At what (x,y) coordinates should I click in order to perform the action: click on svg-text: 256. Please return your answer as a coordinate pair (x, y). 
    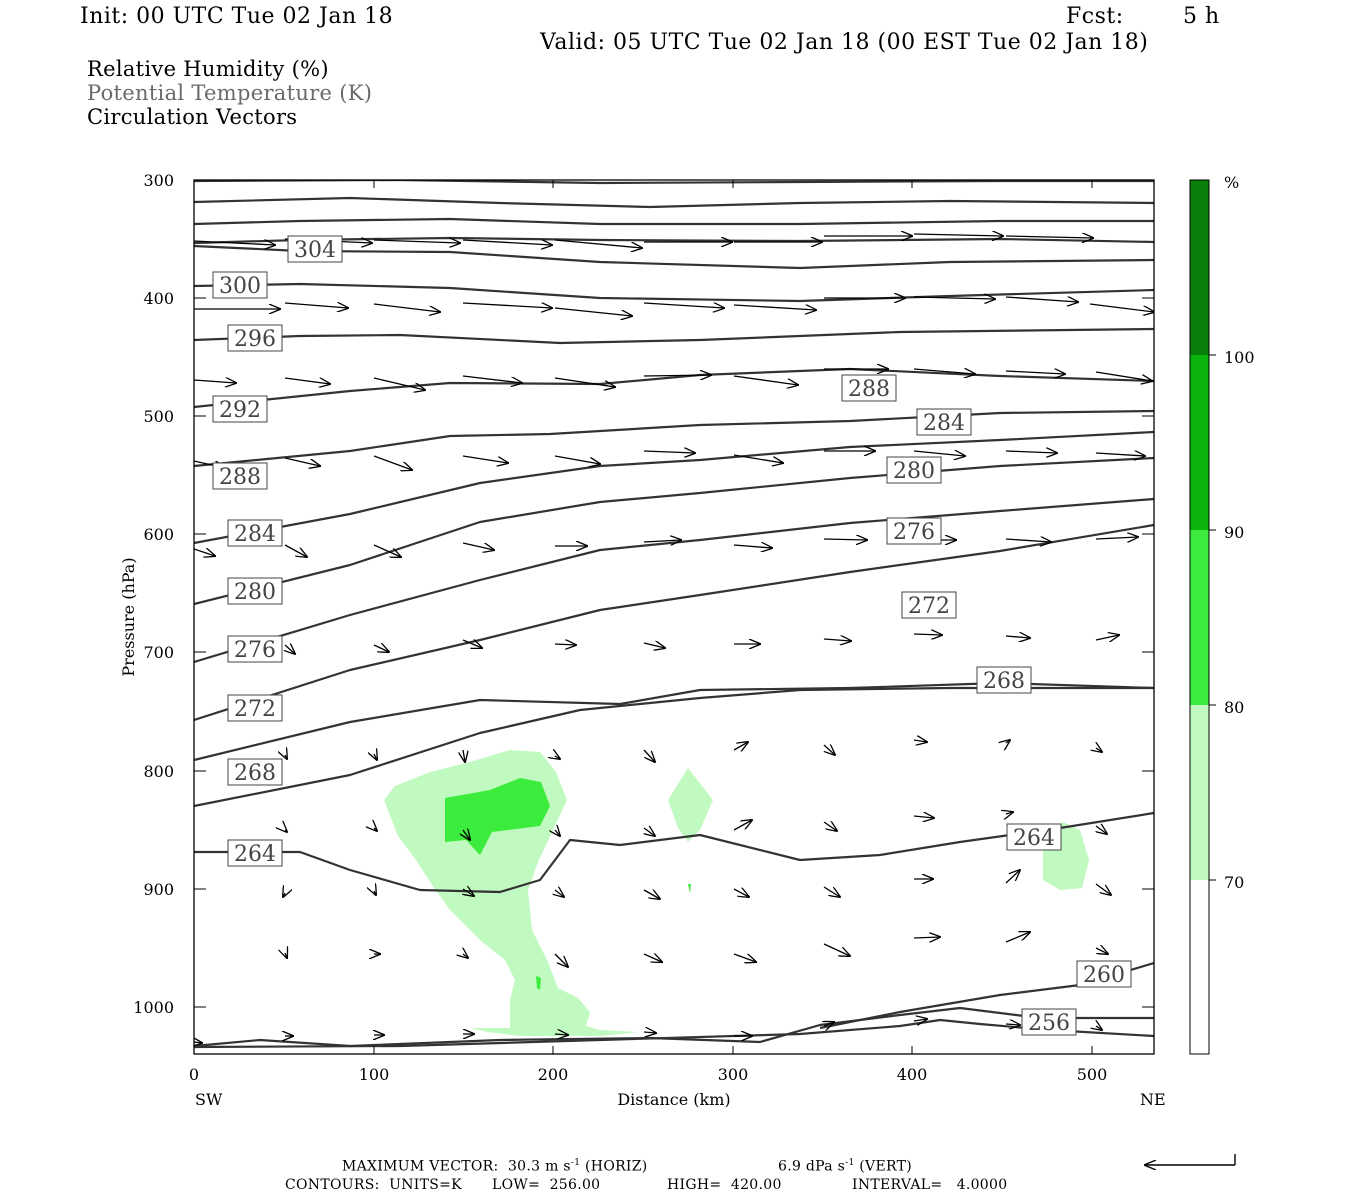
    Looking at the image, I should click on (1049, 1023).